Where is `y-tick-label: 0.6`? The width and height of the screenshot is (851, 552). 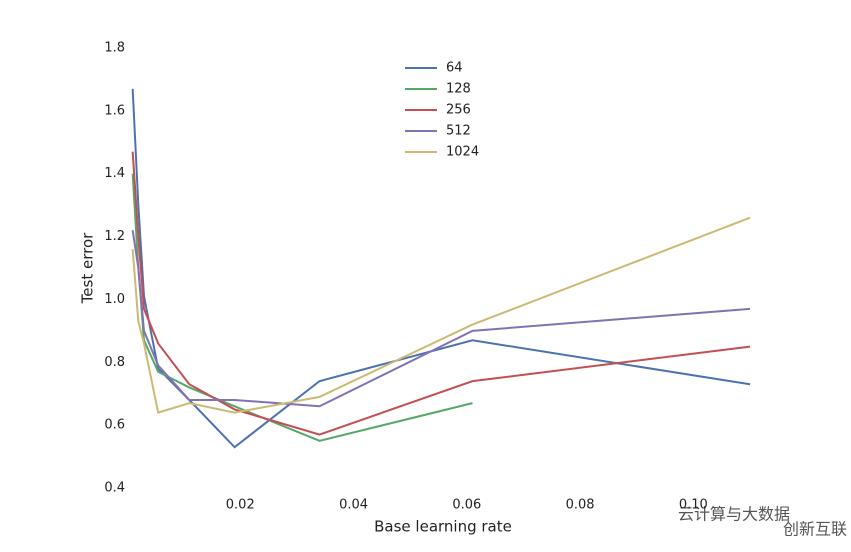 y-tick-label: 0.6 is located at coordinates (114, 425).